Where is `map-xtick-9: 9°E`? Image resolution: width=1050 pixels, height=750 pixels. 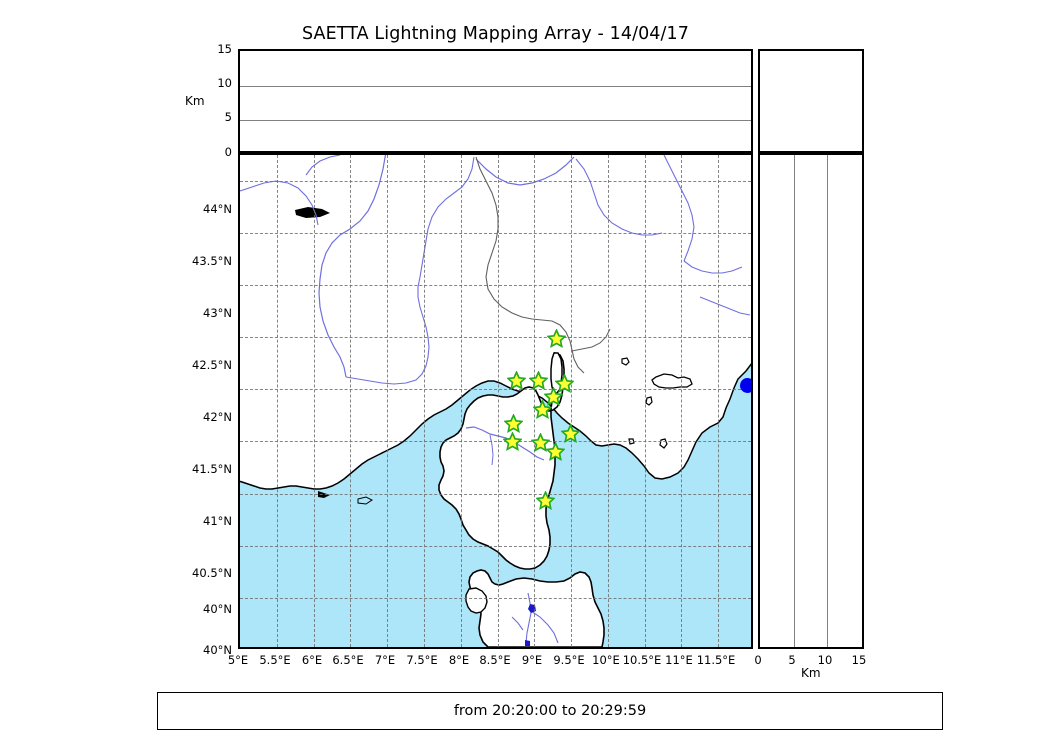
map-xtick-9: 9°E is located at coordinates (532, 660).